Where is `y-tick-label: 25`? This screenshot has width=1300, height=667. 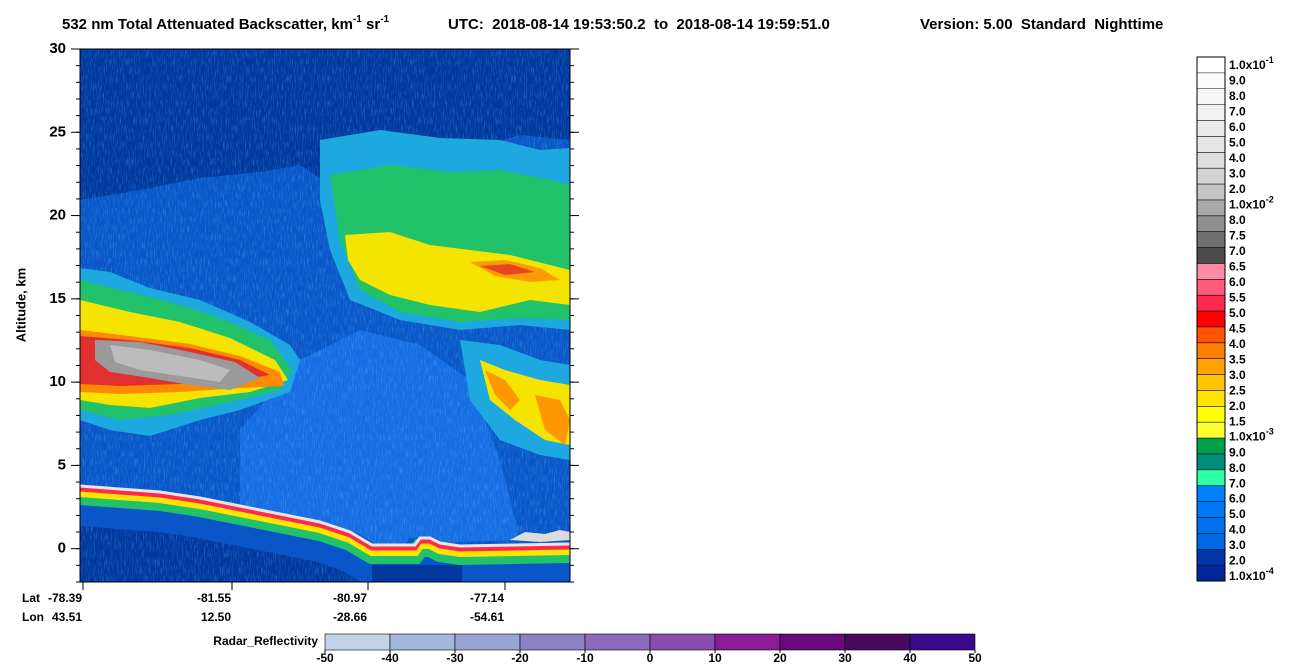
y-tick-label: 25 is located at coordinates (57, 131).